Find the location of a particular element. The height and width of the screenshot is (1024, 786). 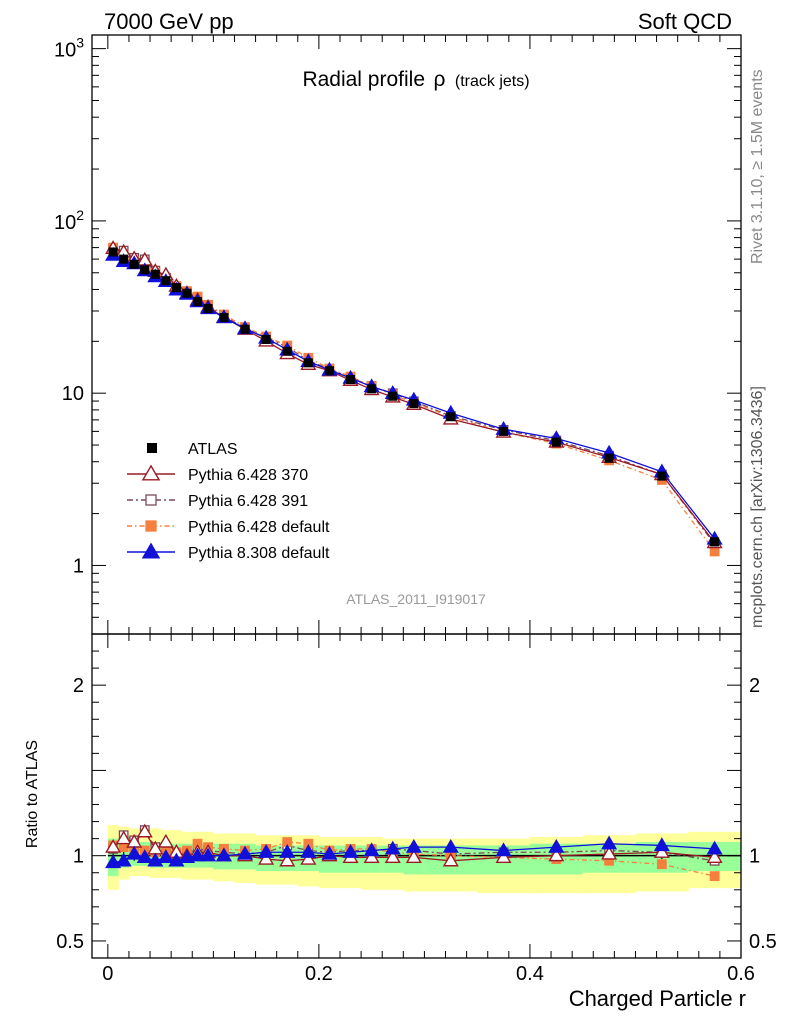

ratio-y-tick-label-right: 2 is located at coordinates (754, 686).